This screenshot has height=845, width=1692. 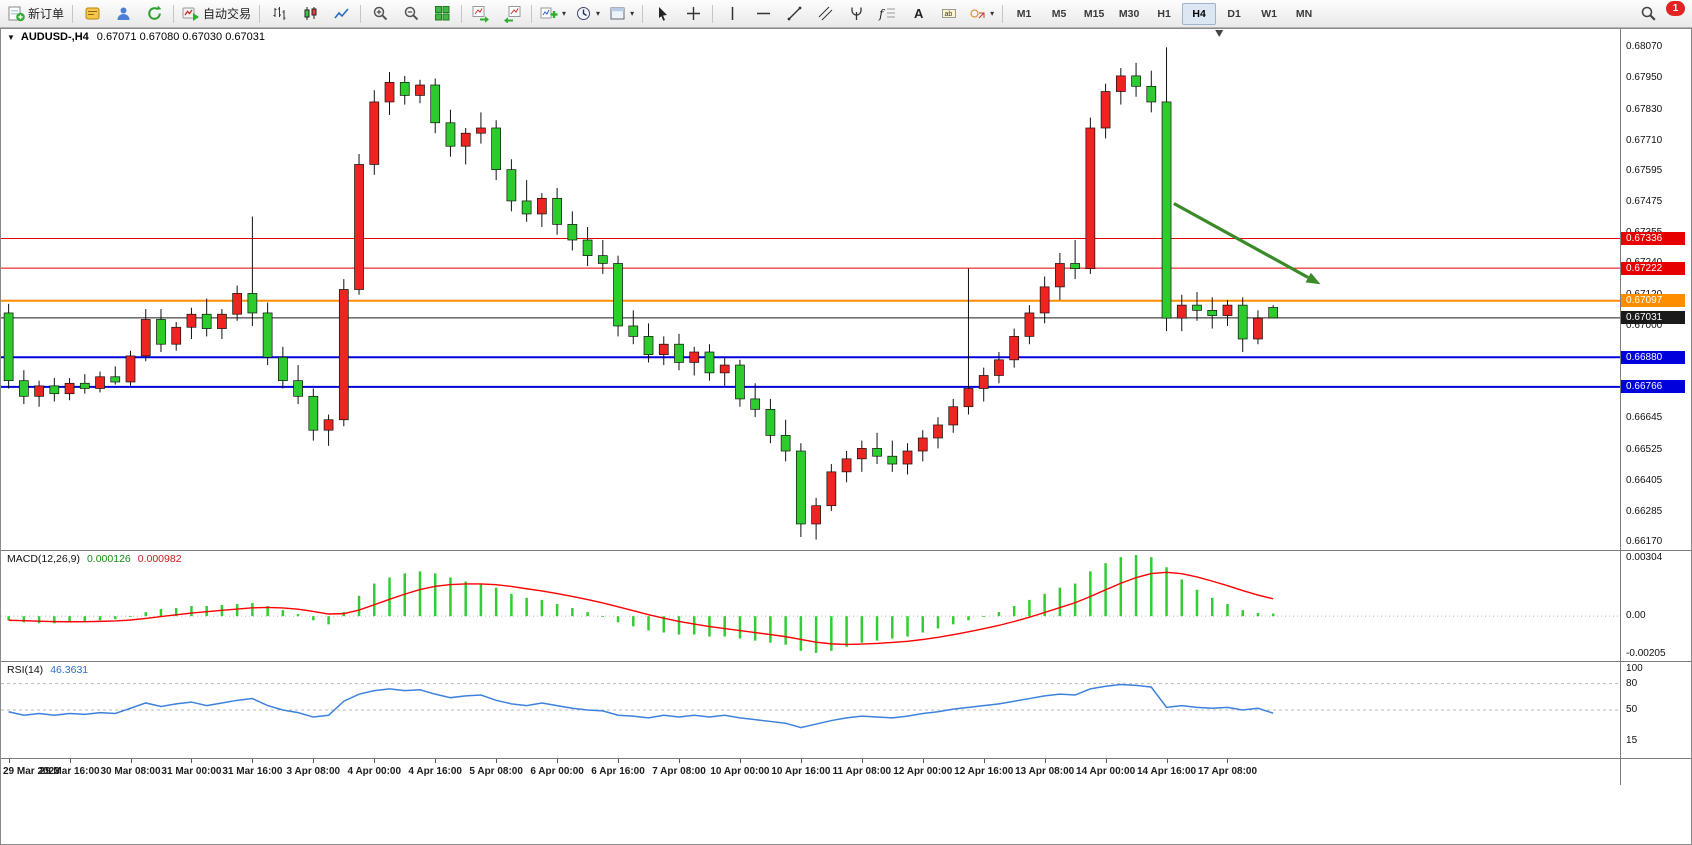 What do you see at coordinates (36, 14) in the screenshot?
I see `new-order-button: 新订单` at bounding box center [36, 14].